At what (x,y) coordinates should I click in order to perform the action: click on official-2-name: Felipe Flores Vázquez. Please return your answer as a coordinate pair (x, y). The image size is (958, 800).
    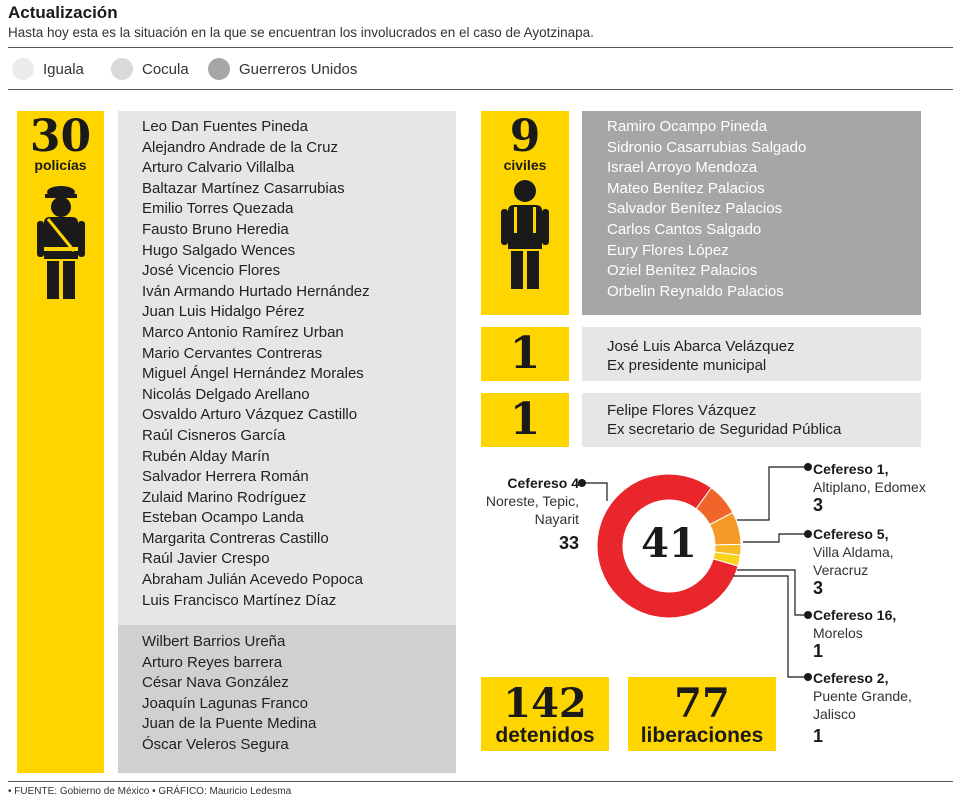
    Looking at the image, I should click on (682, 410).